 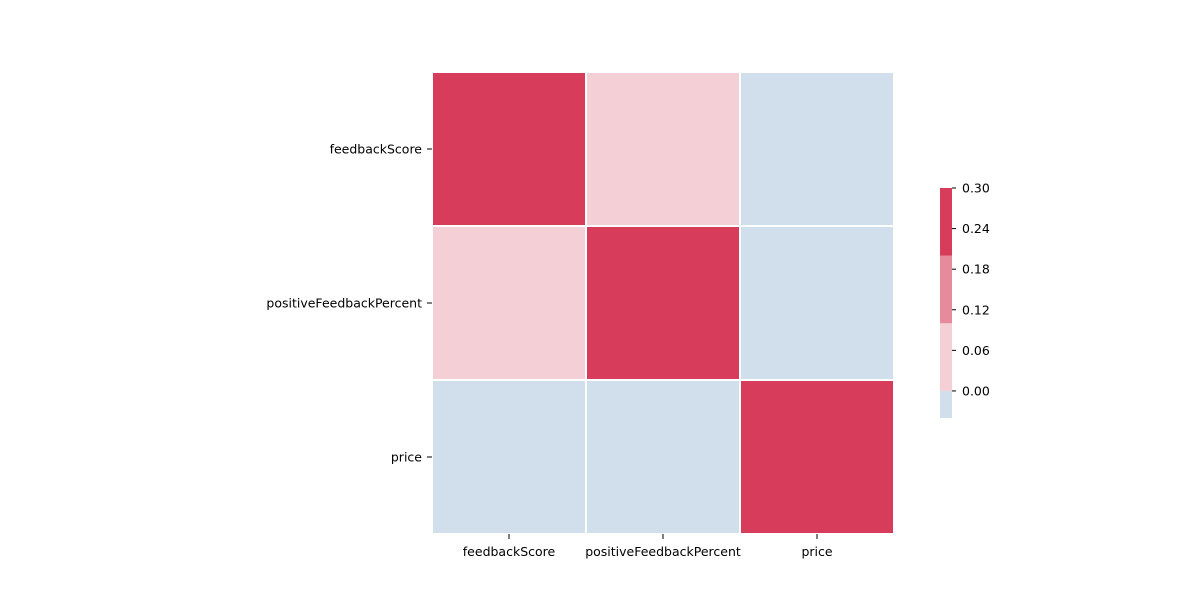 I want to click on colorbar-tick-label-0: 0.00, so click(x=976, y=390).